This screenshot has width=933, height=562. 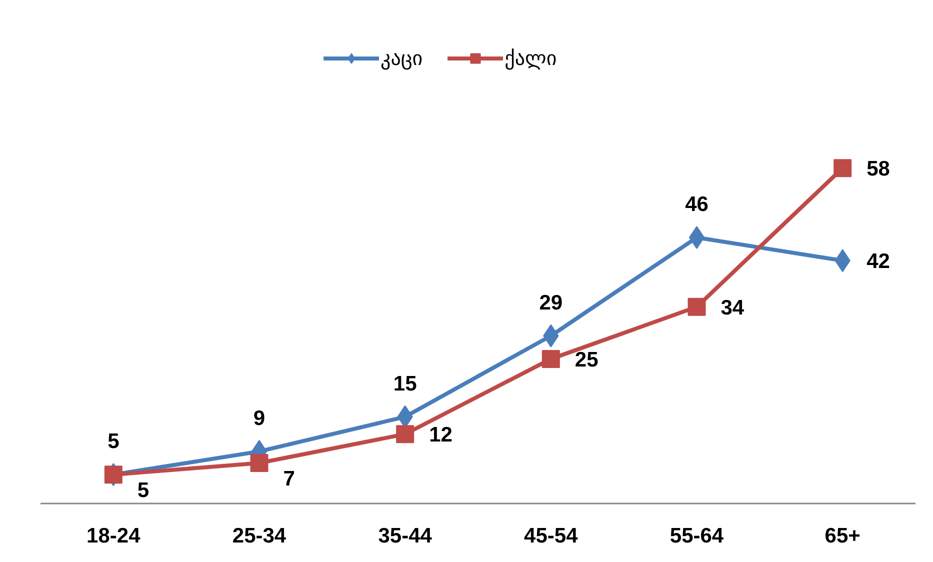 What do you see at coordinates (586, 360) in the screenshot?
I see `data-label: 25` at bounding box center [586, 360].